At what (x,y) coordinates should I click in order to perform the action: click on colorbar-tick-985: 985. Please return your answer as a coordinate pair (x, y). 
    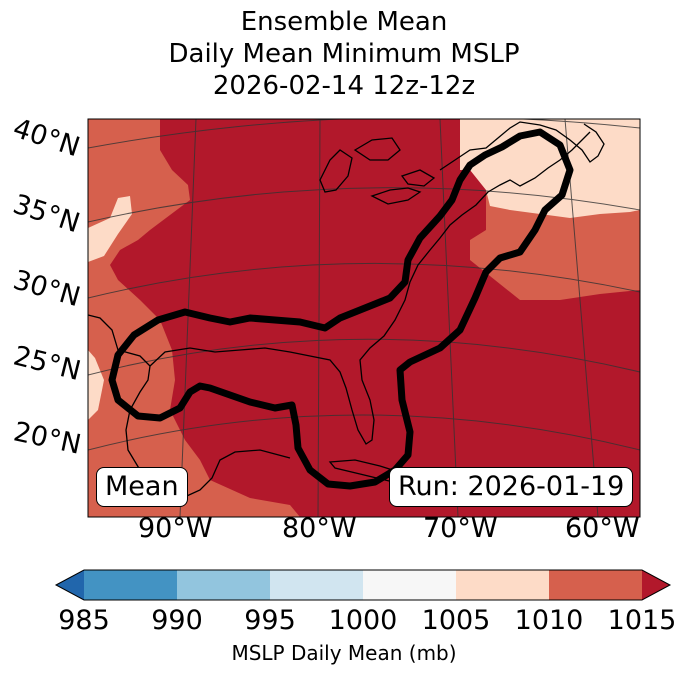
    Looking at the image, I should click on (84, 620).